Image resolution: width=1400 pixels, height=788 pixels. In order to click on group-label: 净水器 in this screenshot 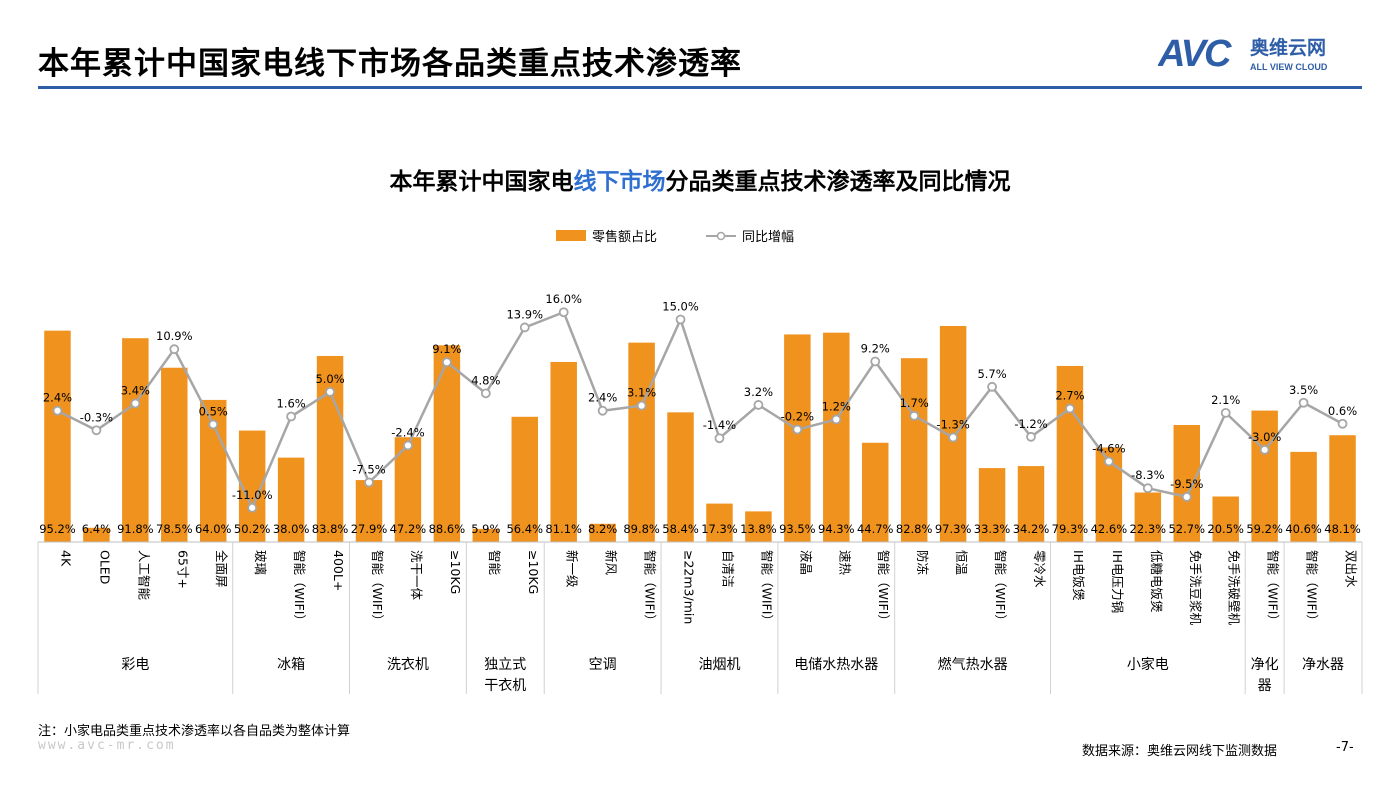, I will do `click(1323, 665)`.